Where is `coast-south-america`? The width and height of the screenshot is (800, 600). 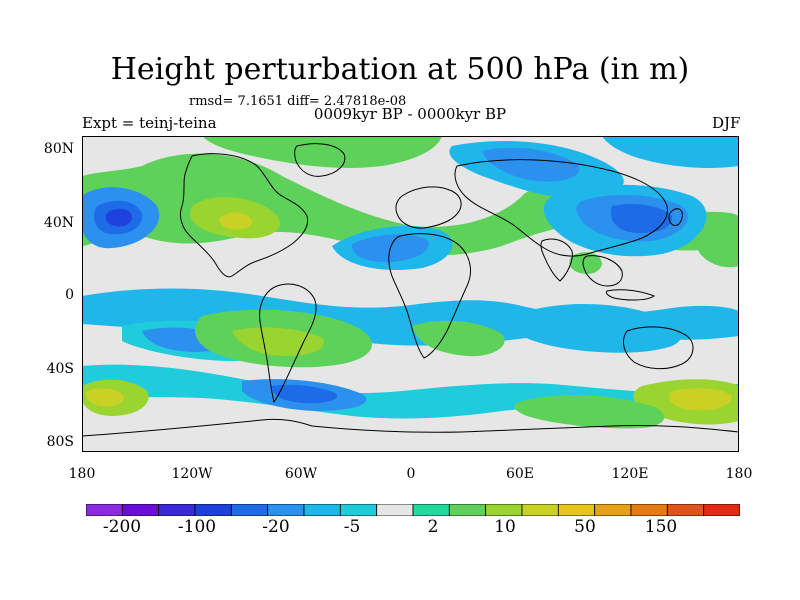
coast-south-america is located at coordinates (288, 343).